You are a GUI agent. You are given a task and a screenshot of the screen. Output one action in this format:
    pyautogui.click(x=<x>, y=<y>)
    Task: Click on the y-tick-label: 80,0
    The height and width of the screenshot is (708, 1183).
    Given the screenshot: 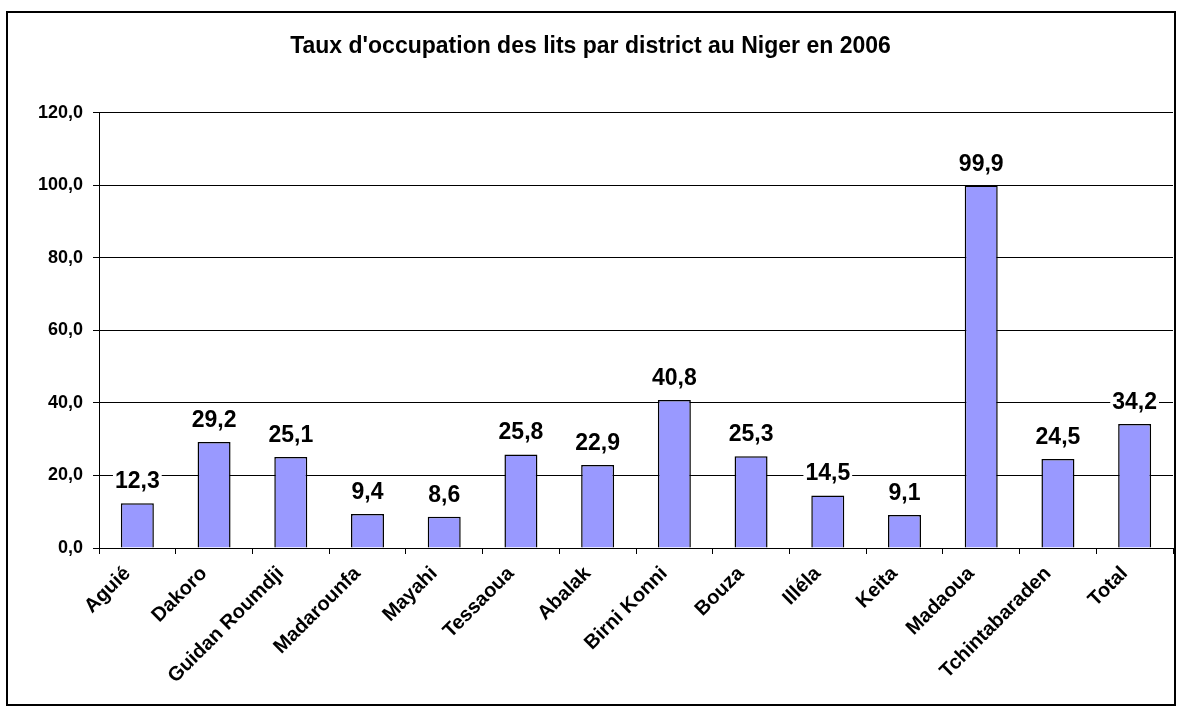 What is the action you would take?
    pyautogui.click(x=65, y=256)
    